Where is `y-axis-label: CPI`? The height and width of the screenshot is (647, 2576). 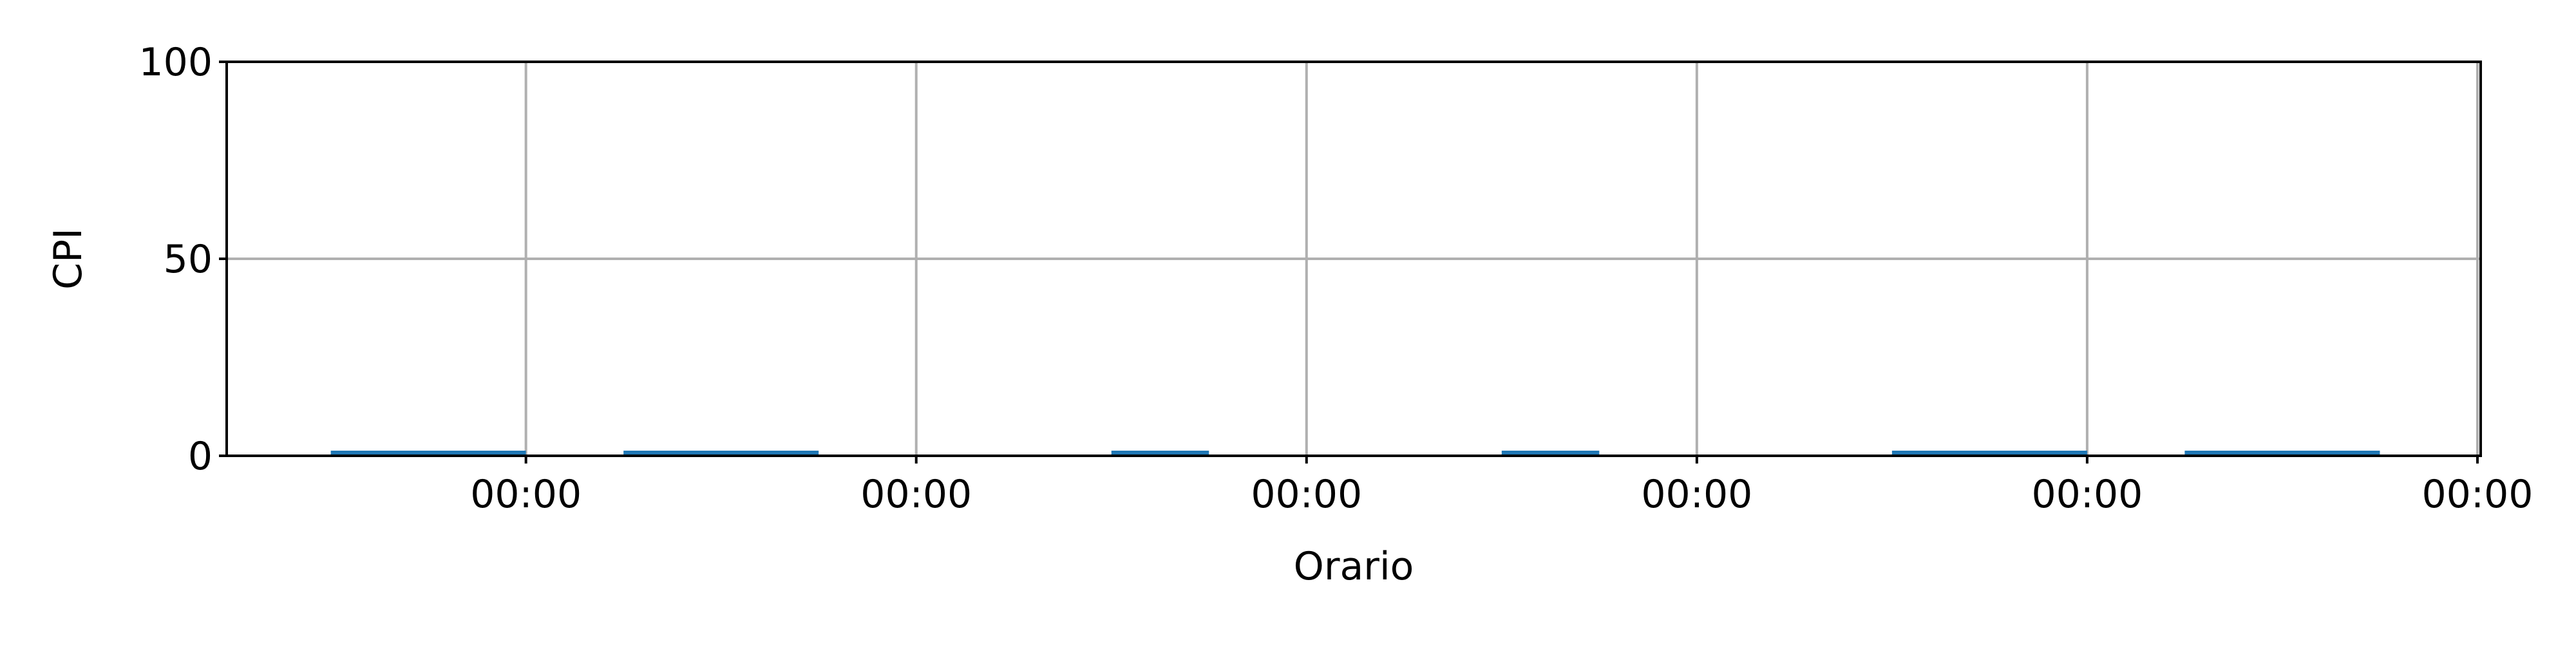
y-axis-label: CPI is located at coordinates (68, 259).